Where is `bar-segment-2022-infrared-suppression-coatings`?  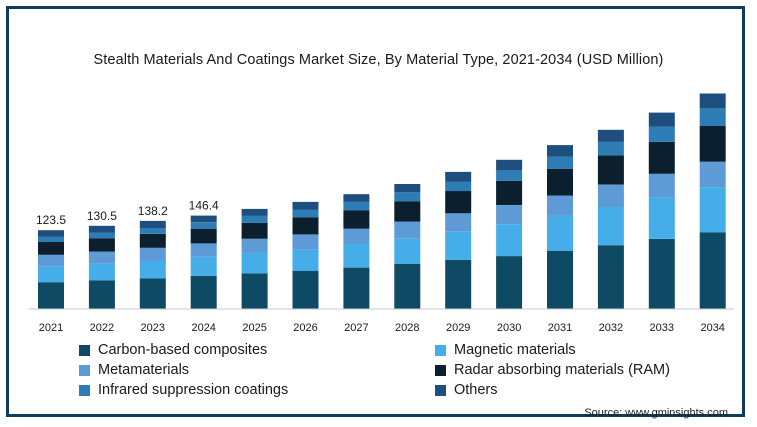 bar-segment-2022-infrared-suppression-coatings is located at coordinates (101, 235).